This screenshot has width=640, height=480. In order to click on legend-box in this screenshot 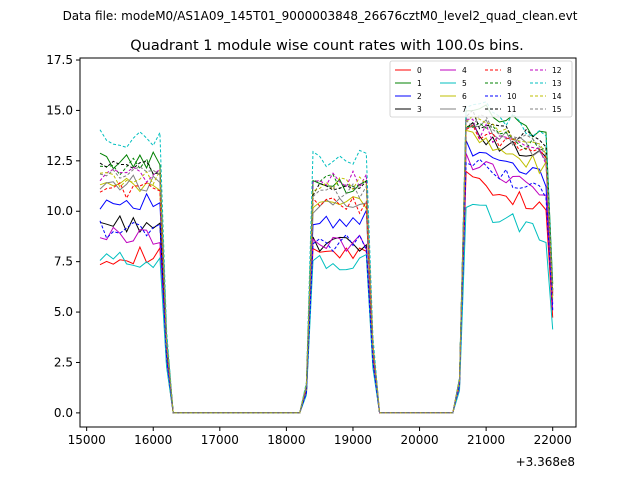, I will do `click(481, 89)`.